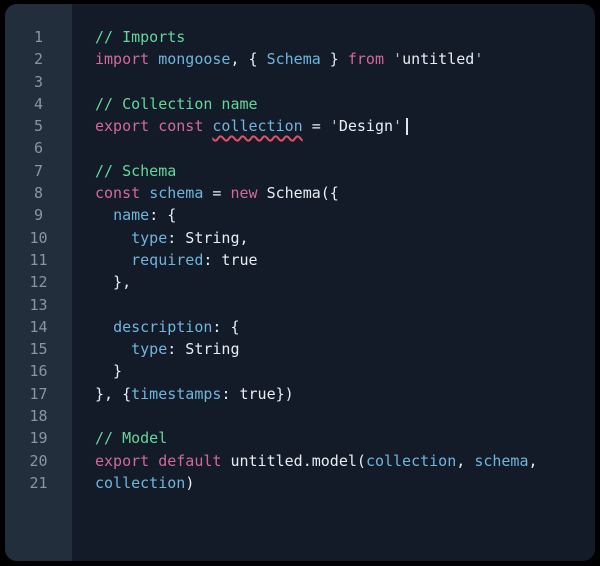  Describe the element at coordinates (345, 104) in the screenshot. I see `code-line: // Collection name` at that location.